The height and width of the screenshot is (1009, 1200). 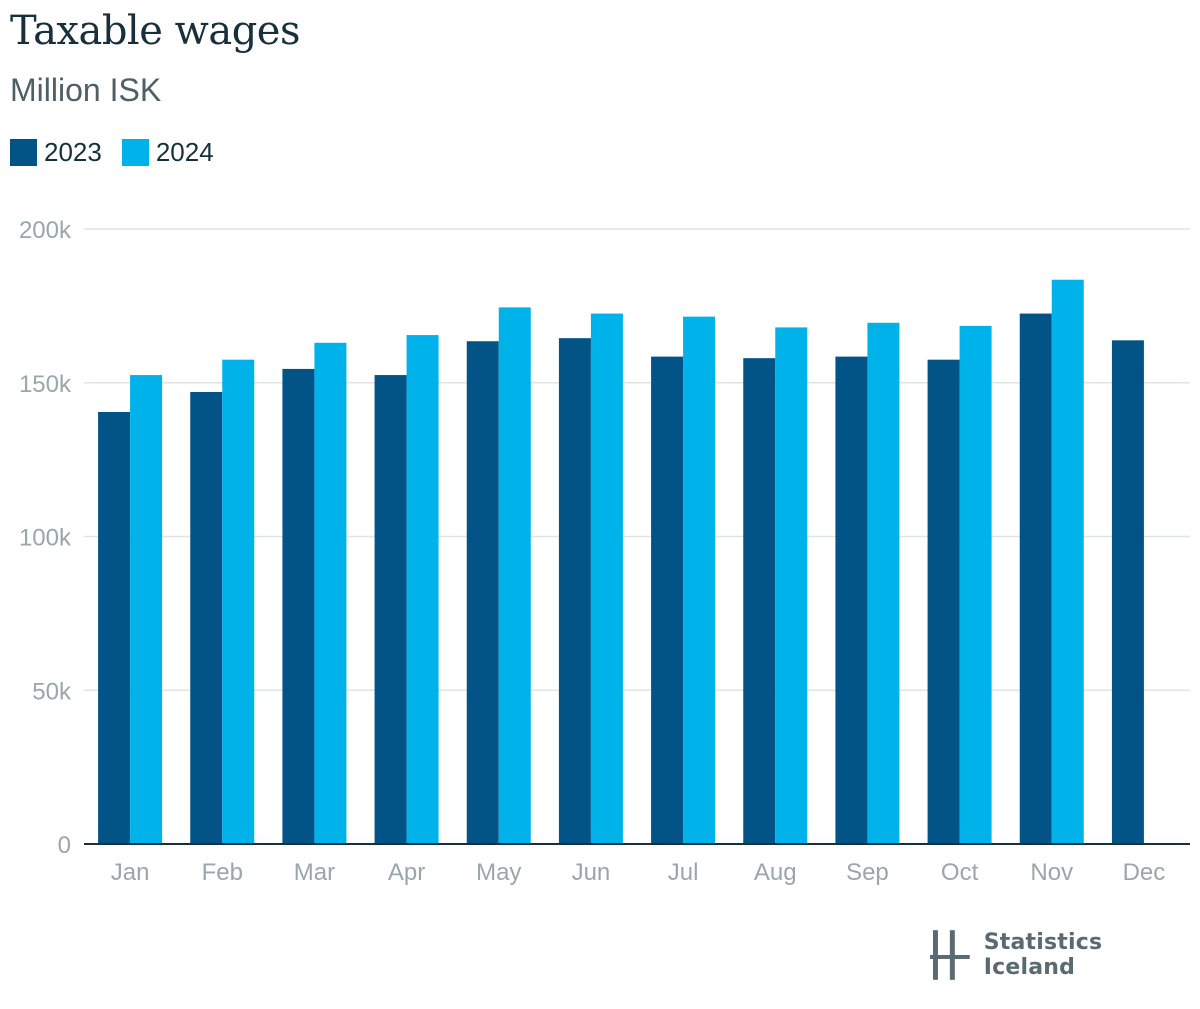 I want to click on bar-2024-may, so click(x=514, y=576).